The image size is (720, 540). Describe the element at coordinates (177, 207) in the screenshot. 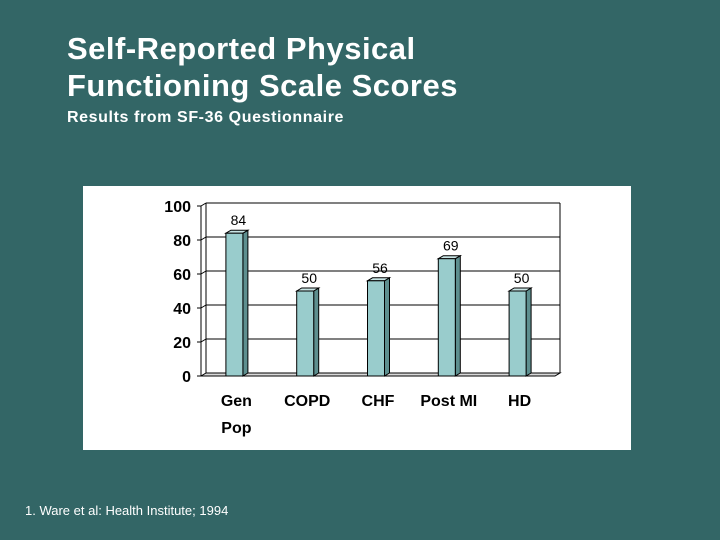

I see `y-tick-label: 100` at that location.